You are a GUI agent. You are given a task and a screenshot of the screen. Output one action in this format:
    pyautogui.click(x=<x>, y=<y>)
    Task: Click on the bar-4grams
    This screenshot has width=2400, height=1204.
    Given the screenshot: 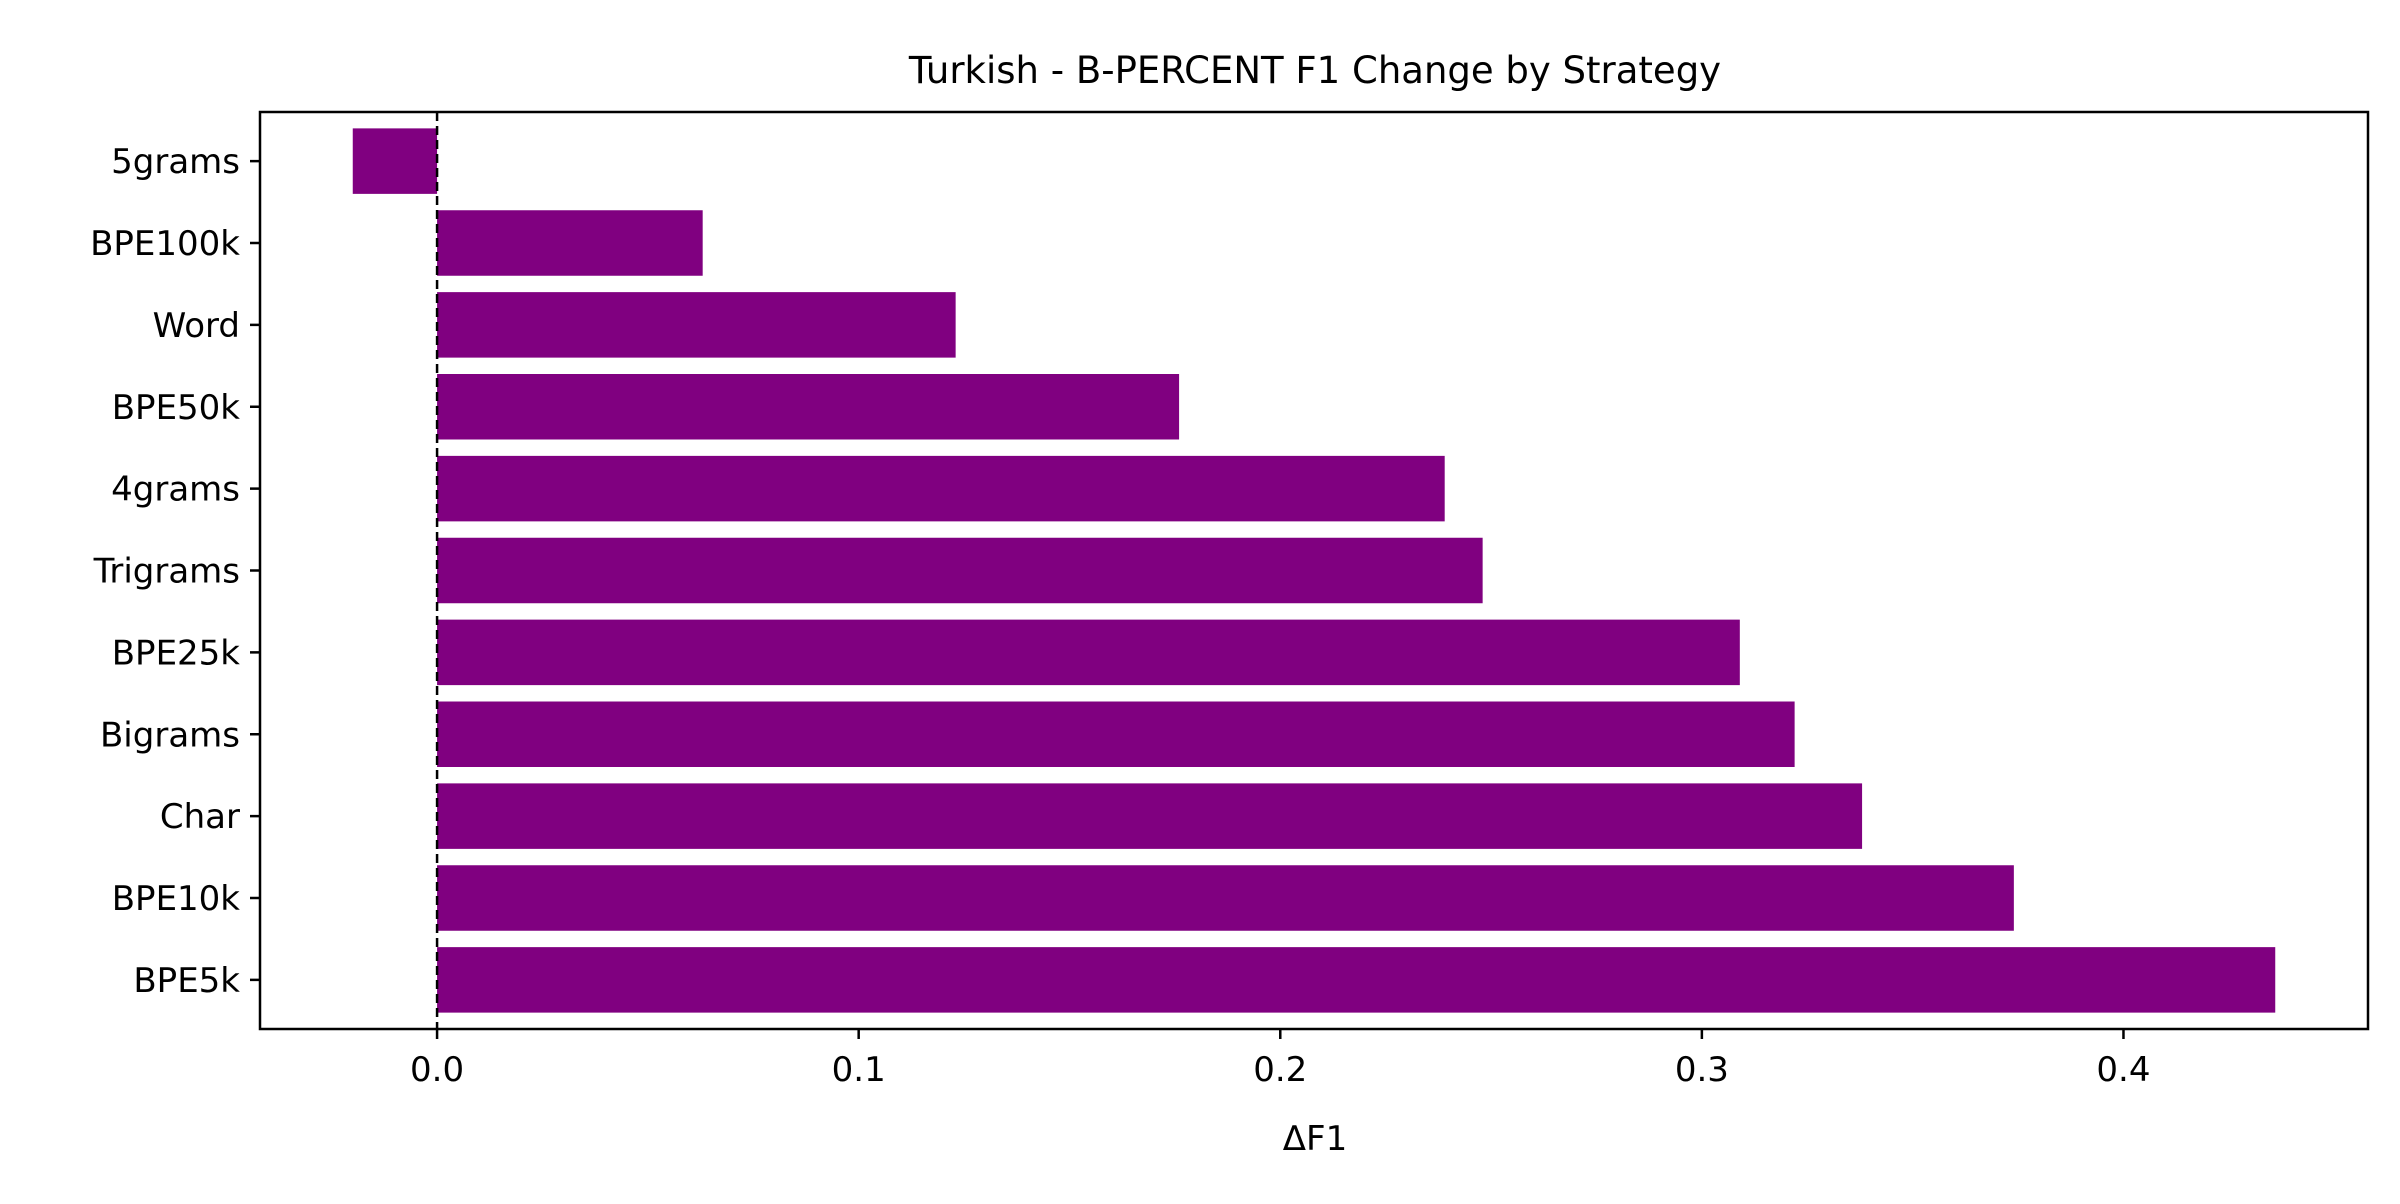 What is the action you would take?
    pyautogui.click(x=941, y=488)
    